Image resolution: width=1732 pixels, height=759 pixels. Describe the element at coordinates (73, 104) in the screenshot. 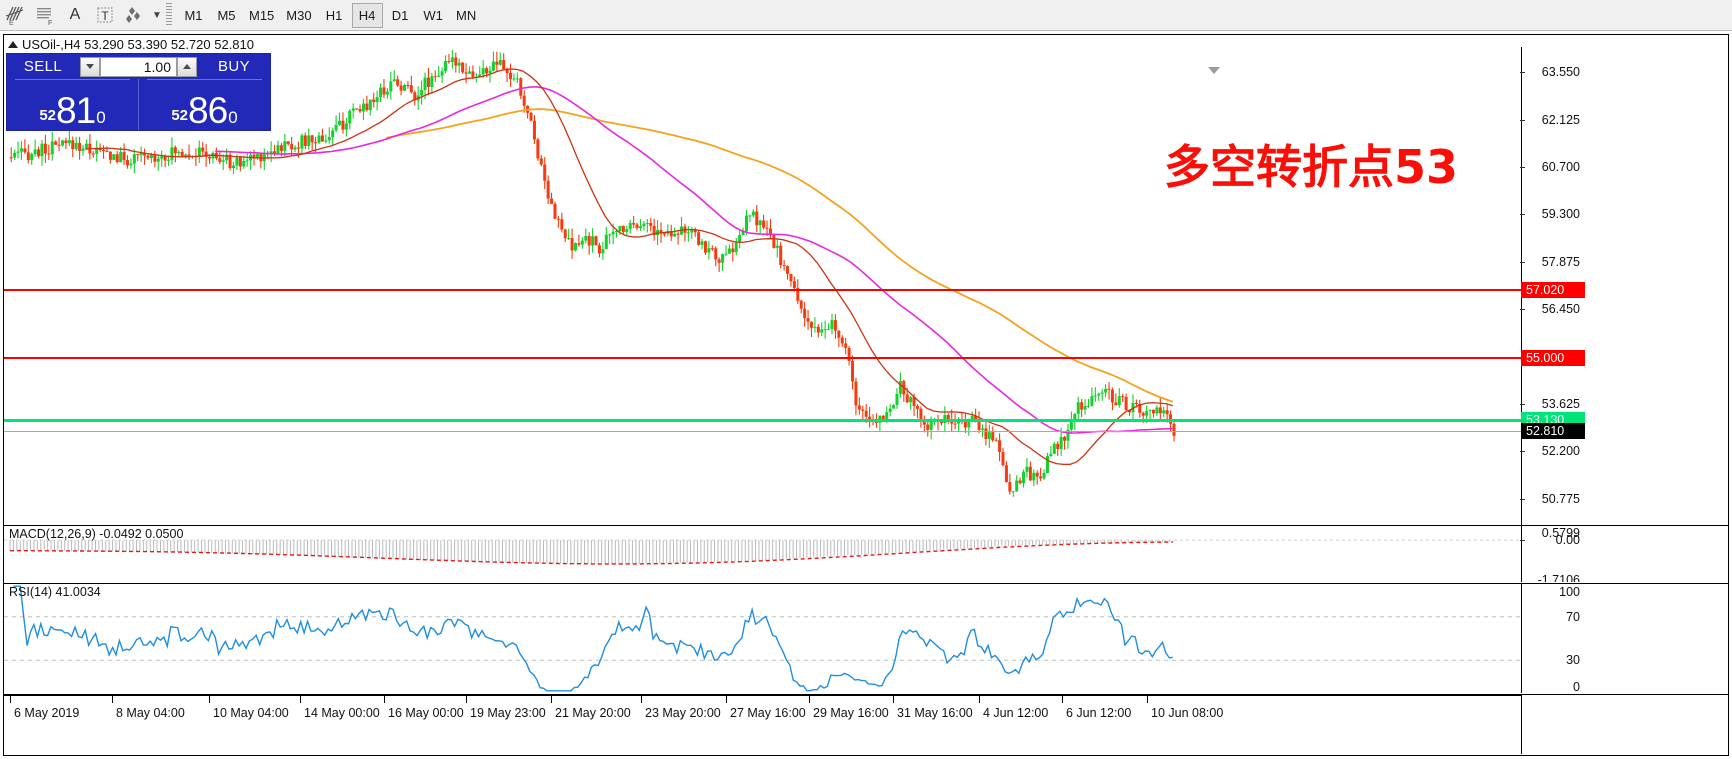

I see `sell-price-display: 52 81 0` at that location.